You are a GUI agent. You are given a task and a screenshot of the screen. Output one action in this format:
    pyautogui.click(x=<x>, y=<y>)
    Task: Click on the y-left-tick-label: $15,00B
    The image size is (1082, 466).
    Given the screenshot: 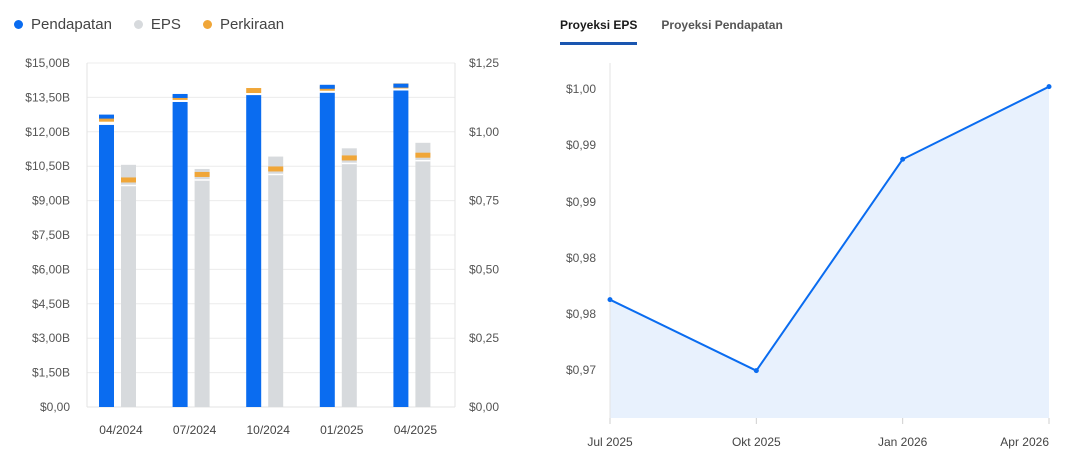 What is the action you would take?
    pyautogui.click(x=47, y=63)
    